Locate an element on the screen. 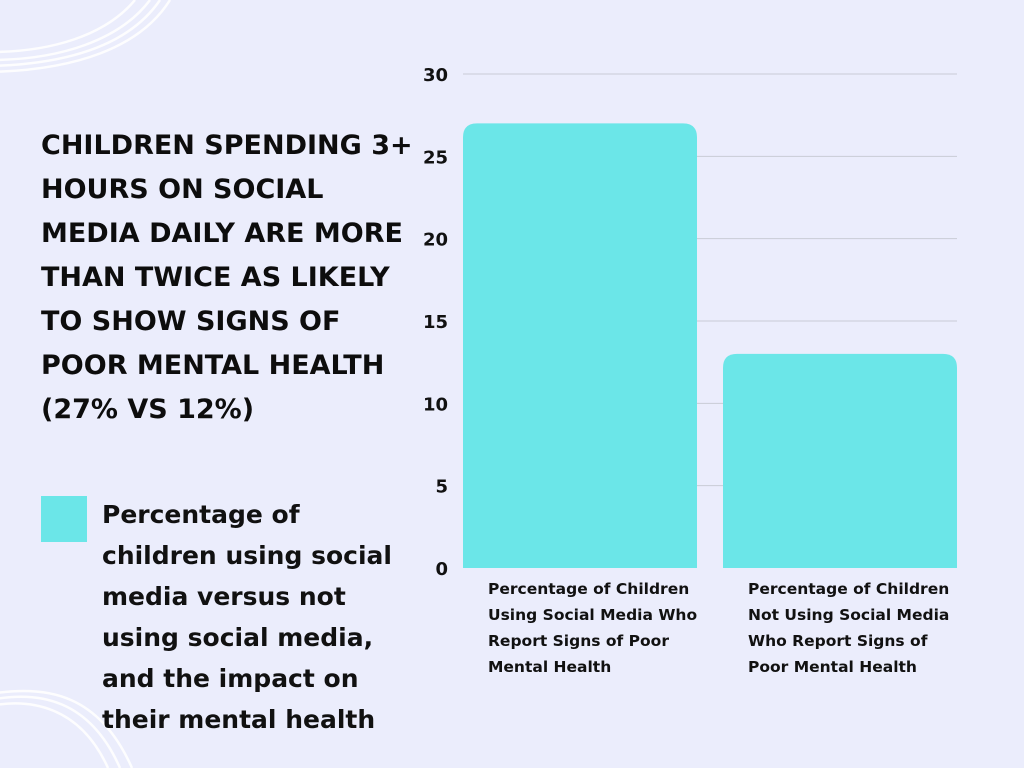 This screenshot has height=768, width=1024. bar-using-social-media is located at coordinates (580, 346).